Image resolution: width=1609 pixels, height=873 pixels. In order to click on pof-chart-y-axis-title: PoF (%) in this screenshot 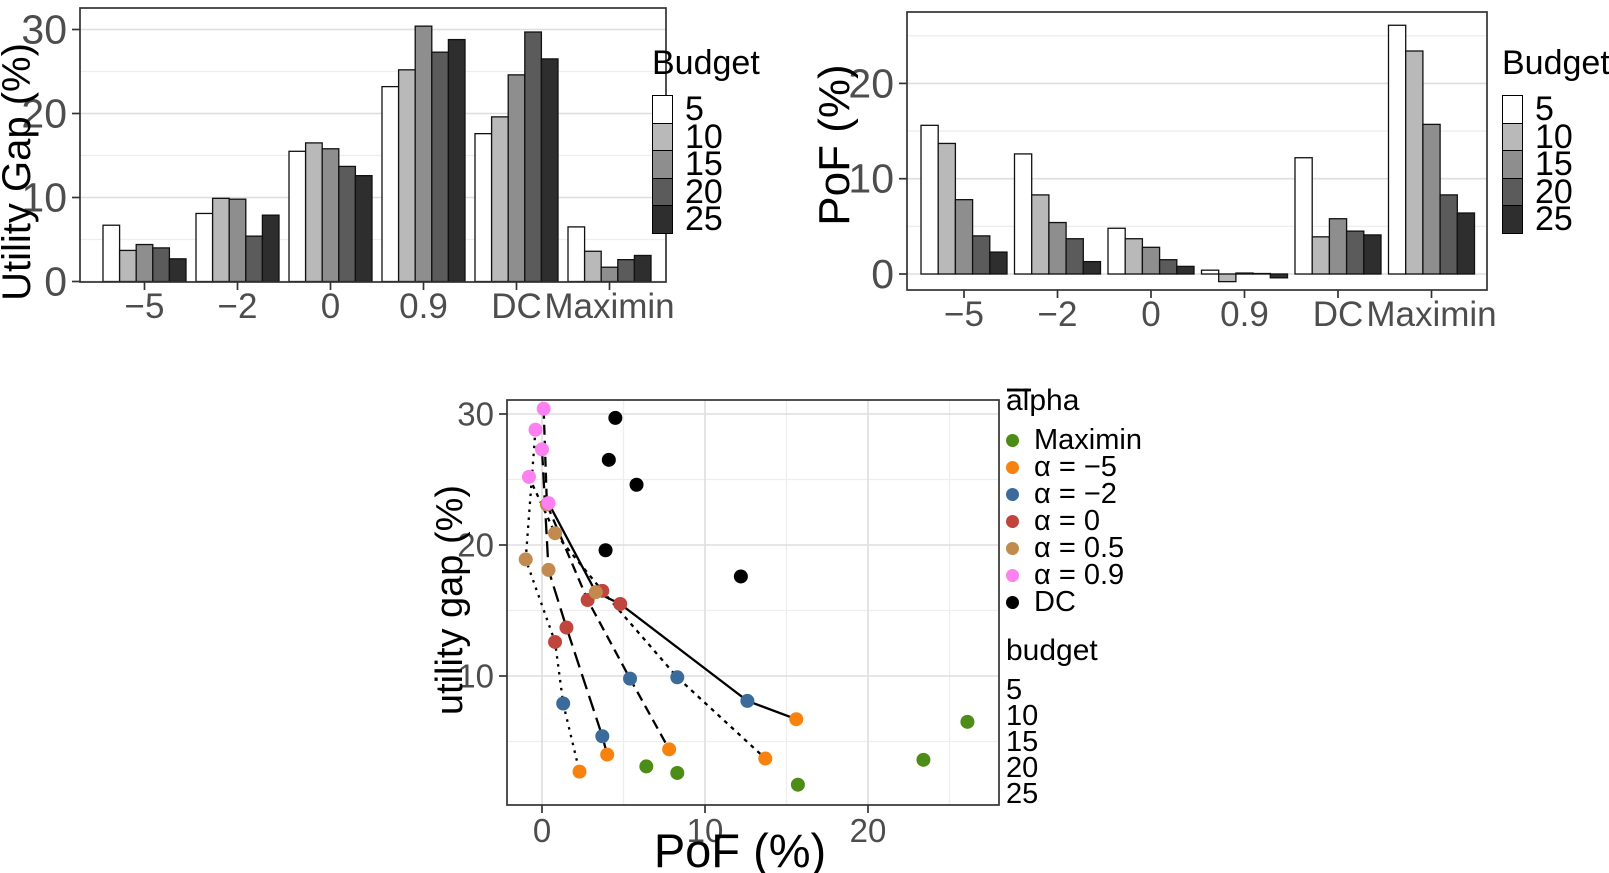, I will do `click(834, 145)`.